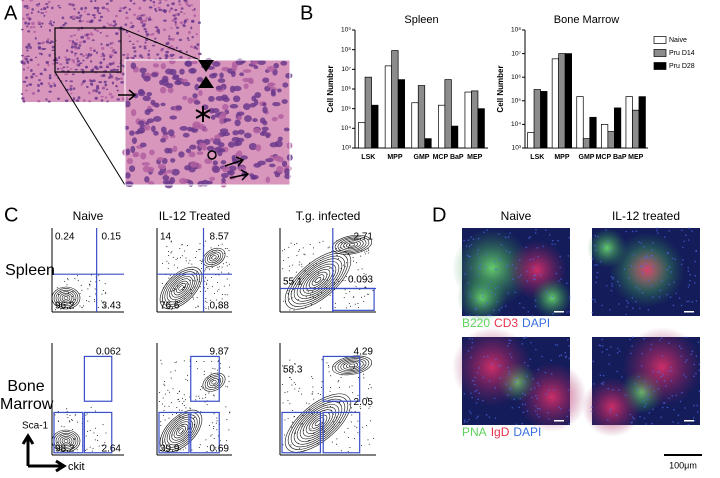 Image resolution: width=720 pixels, height=478 pixels. Describe the element at coordinates (347, 148) in the screenshot. I see `y-tick-label: 10³` at that location.